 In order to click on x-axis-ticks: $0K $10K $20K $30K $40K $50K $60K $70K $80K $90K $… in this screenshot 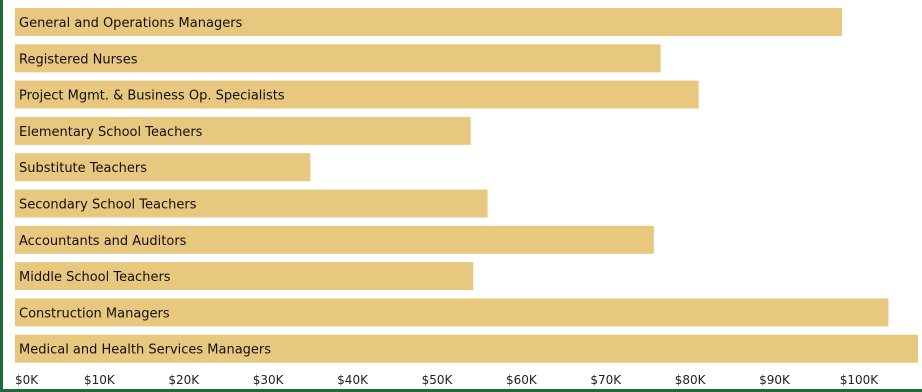, I will do `click(447, 380)`.